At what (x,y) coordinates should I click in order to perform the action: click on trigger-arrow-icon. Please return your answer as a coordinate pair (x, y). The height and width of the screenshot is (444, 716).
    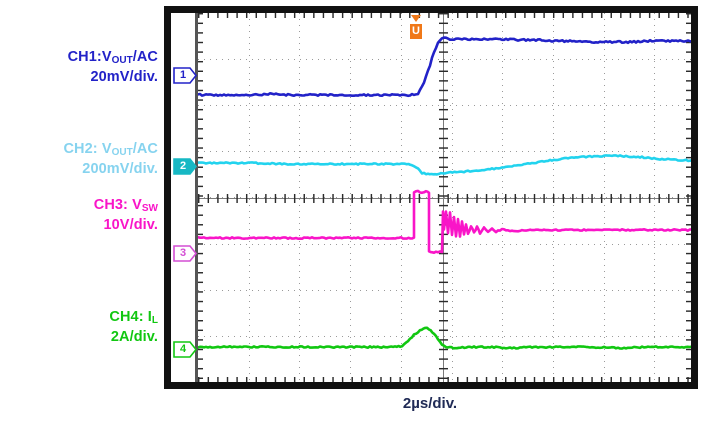
    Looking at the image, I should click on (416, 18).